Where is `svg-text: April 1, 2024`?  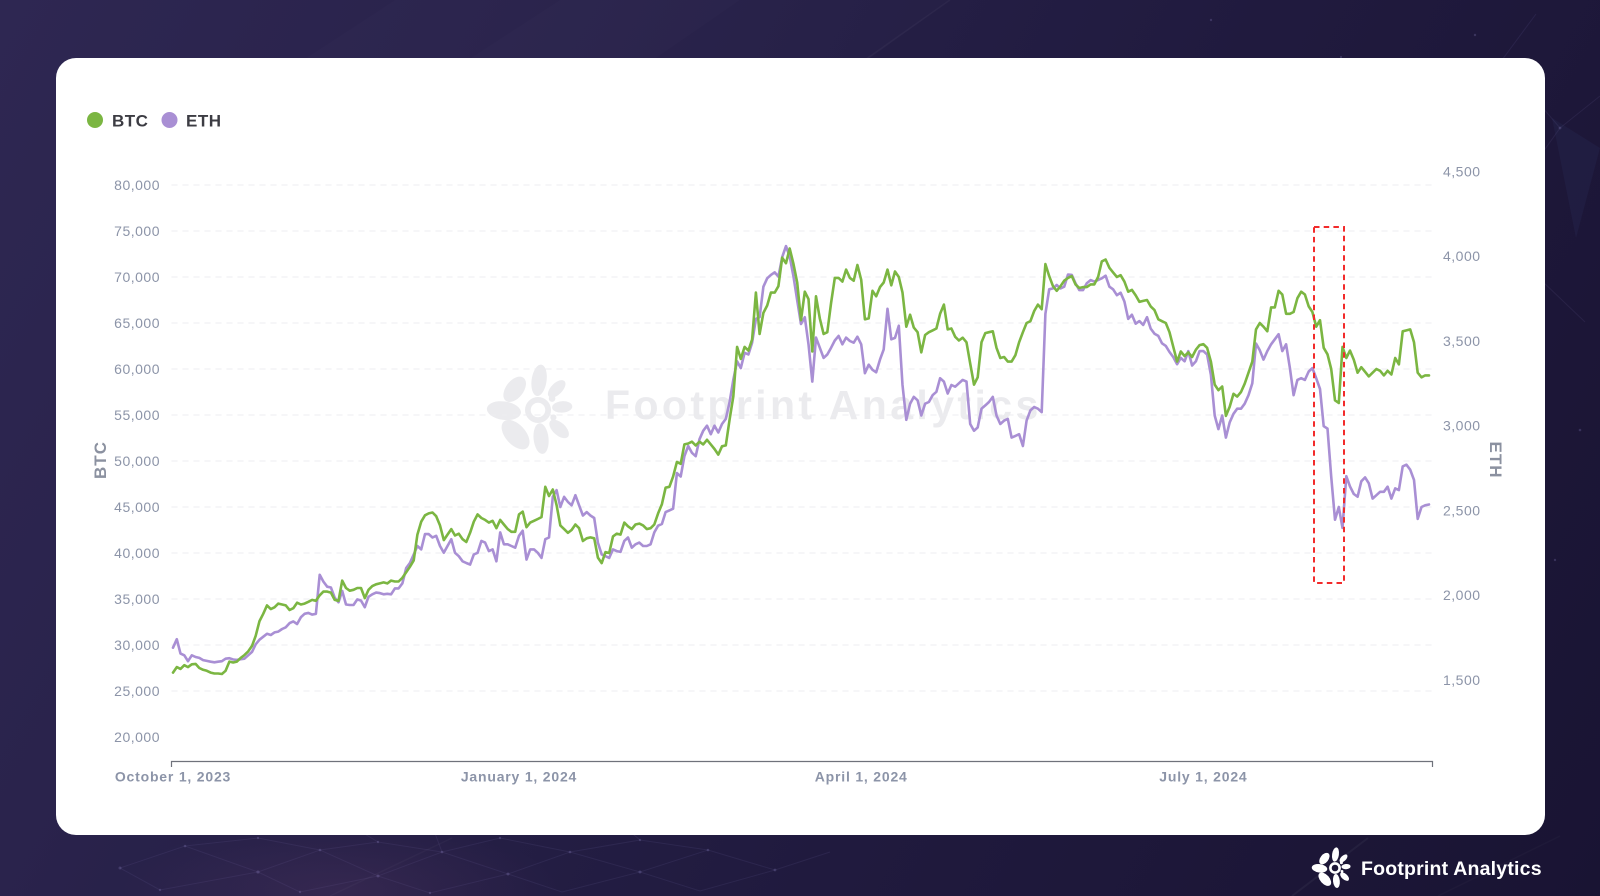 svg-text: April 1, 2024 is located at coordinates (861, 777).